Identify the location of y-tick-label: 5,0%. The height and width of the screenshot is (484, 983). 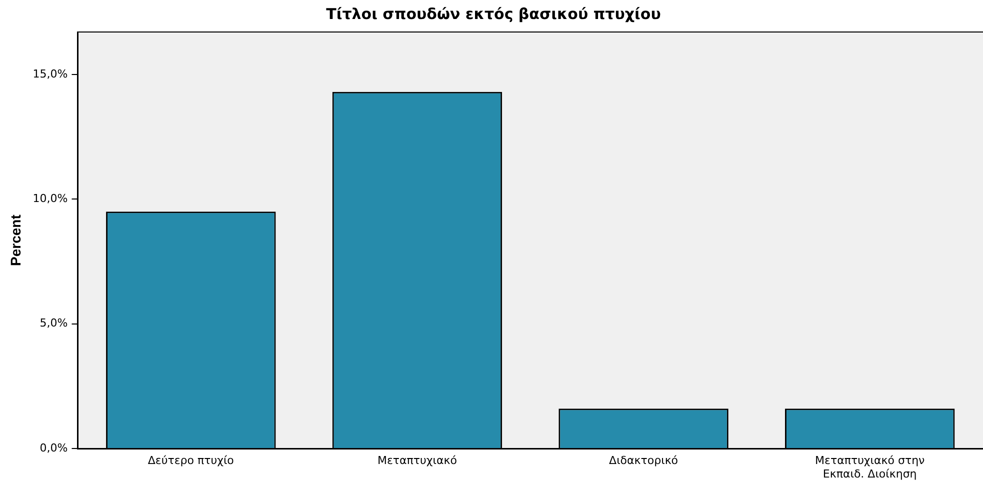
(54, 323).